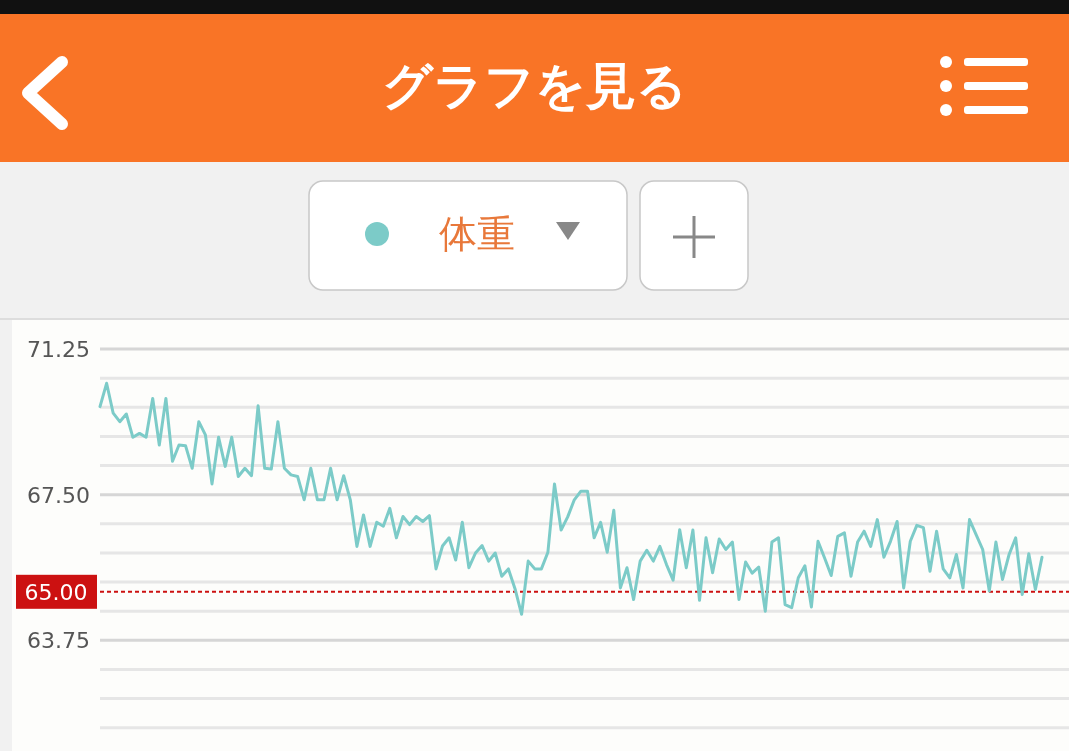 This screenshot has width=1069, height=751. I want to click on y-tick-label: 67.50, so click(58, 495).